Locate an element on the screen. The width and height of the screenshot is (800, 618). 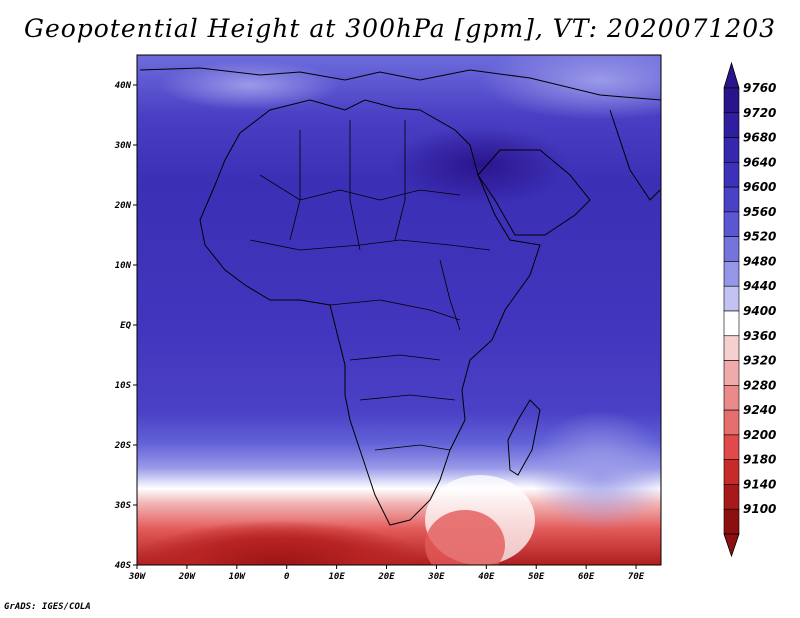
lon-tick-label: 20W is located at coordinates (187, 577).